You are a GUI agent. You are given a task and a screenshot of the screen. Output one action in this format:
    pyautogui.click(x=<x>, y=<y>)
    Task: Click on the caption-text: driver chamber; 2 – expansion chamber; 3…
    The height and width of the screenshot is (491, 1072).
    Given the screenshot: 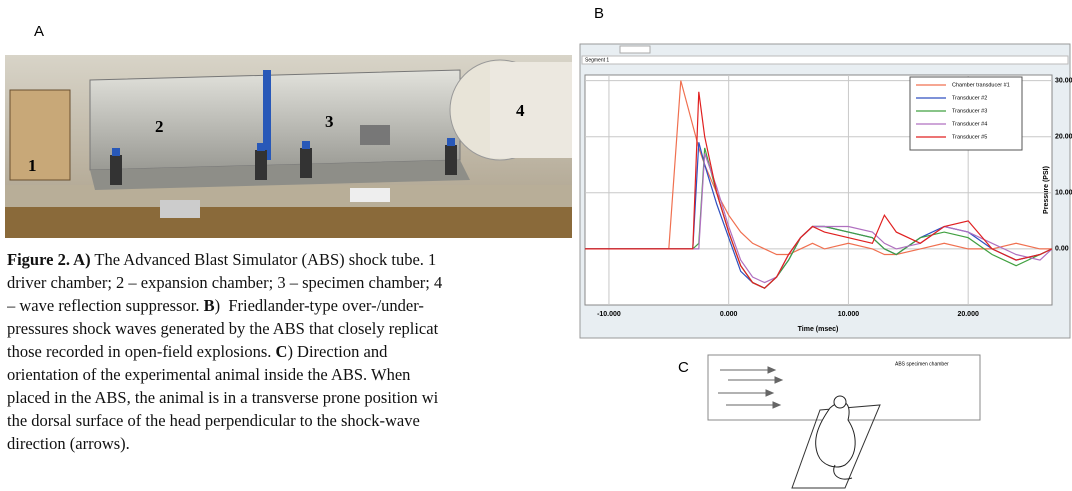 What is the action you would take?
    pyautogui.click(x=225, y=282)
    